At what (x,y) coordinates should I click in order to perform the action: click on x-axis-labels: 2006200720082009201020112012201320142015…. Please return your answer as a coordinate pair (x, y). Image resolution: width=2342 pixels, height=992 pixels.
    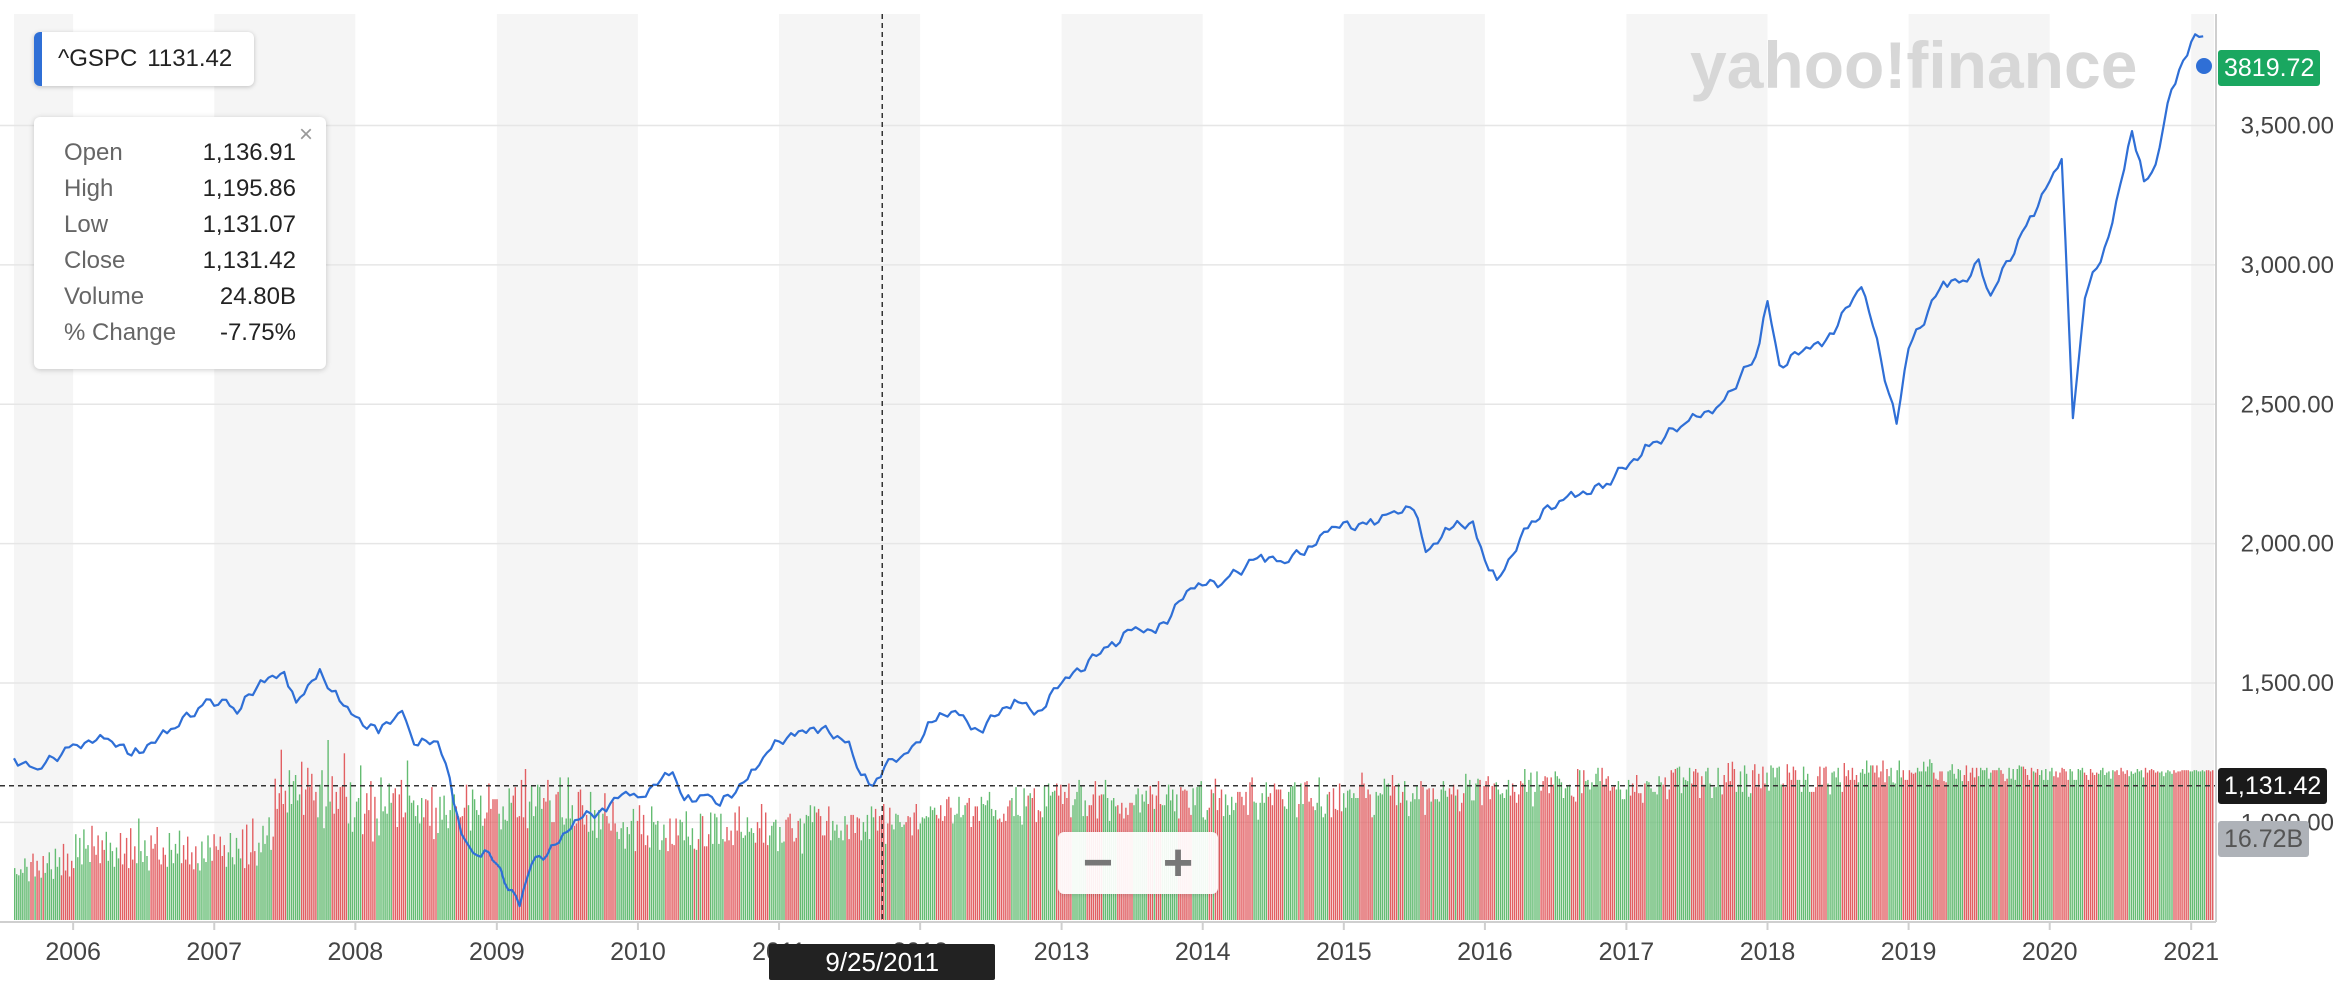
    Looking at the image, I should click on (1132, 944).